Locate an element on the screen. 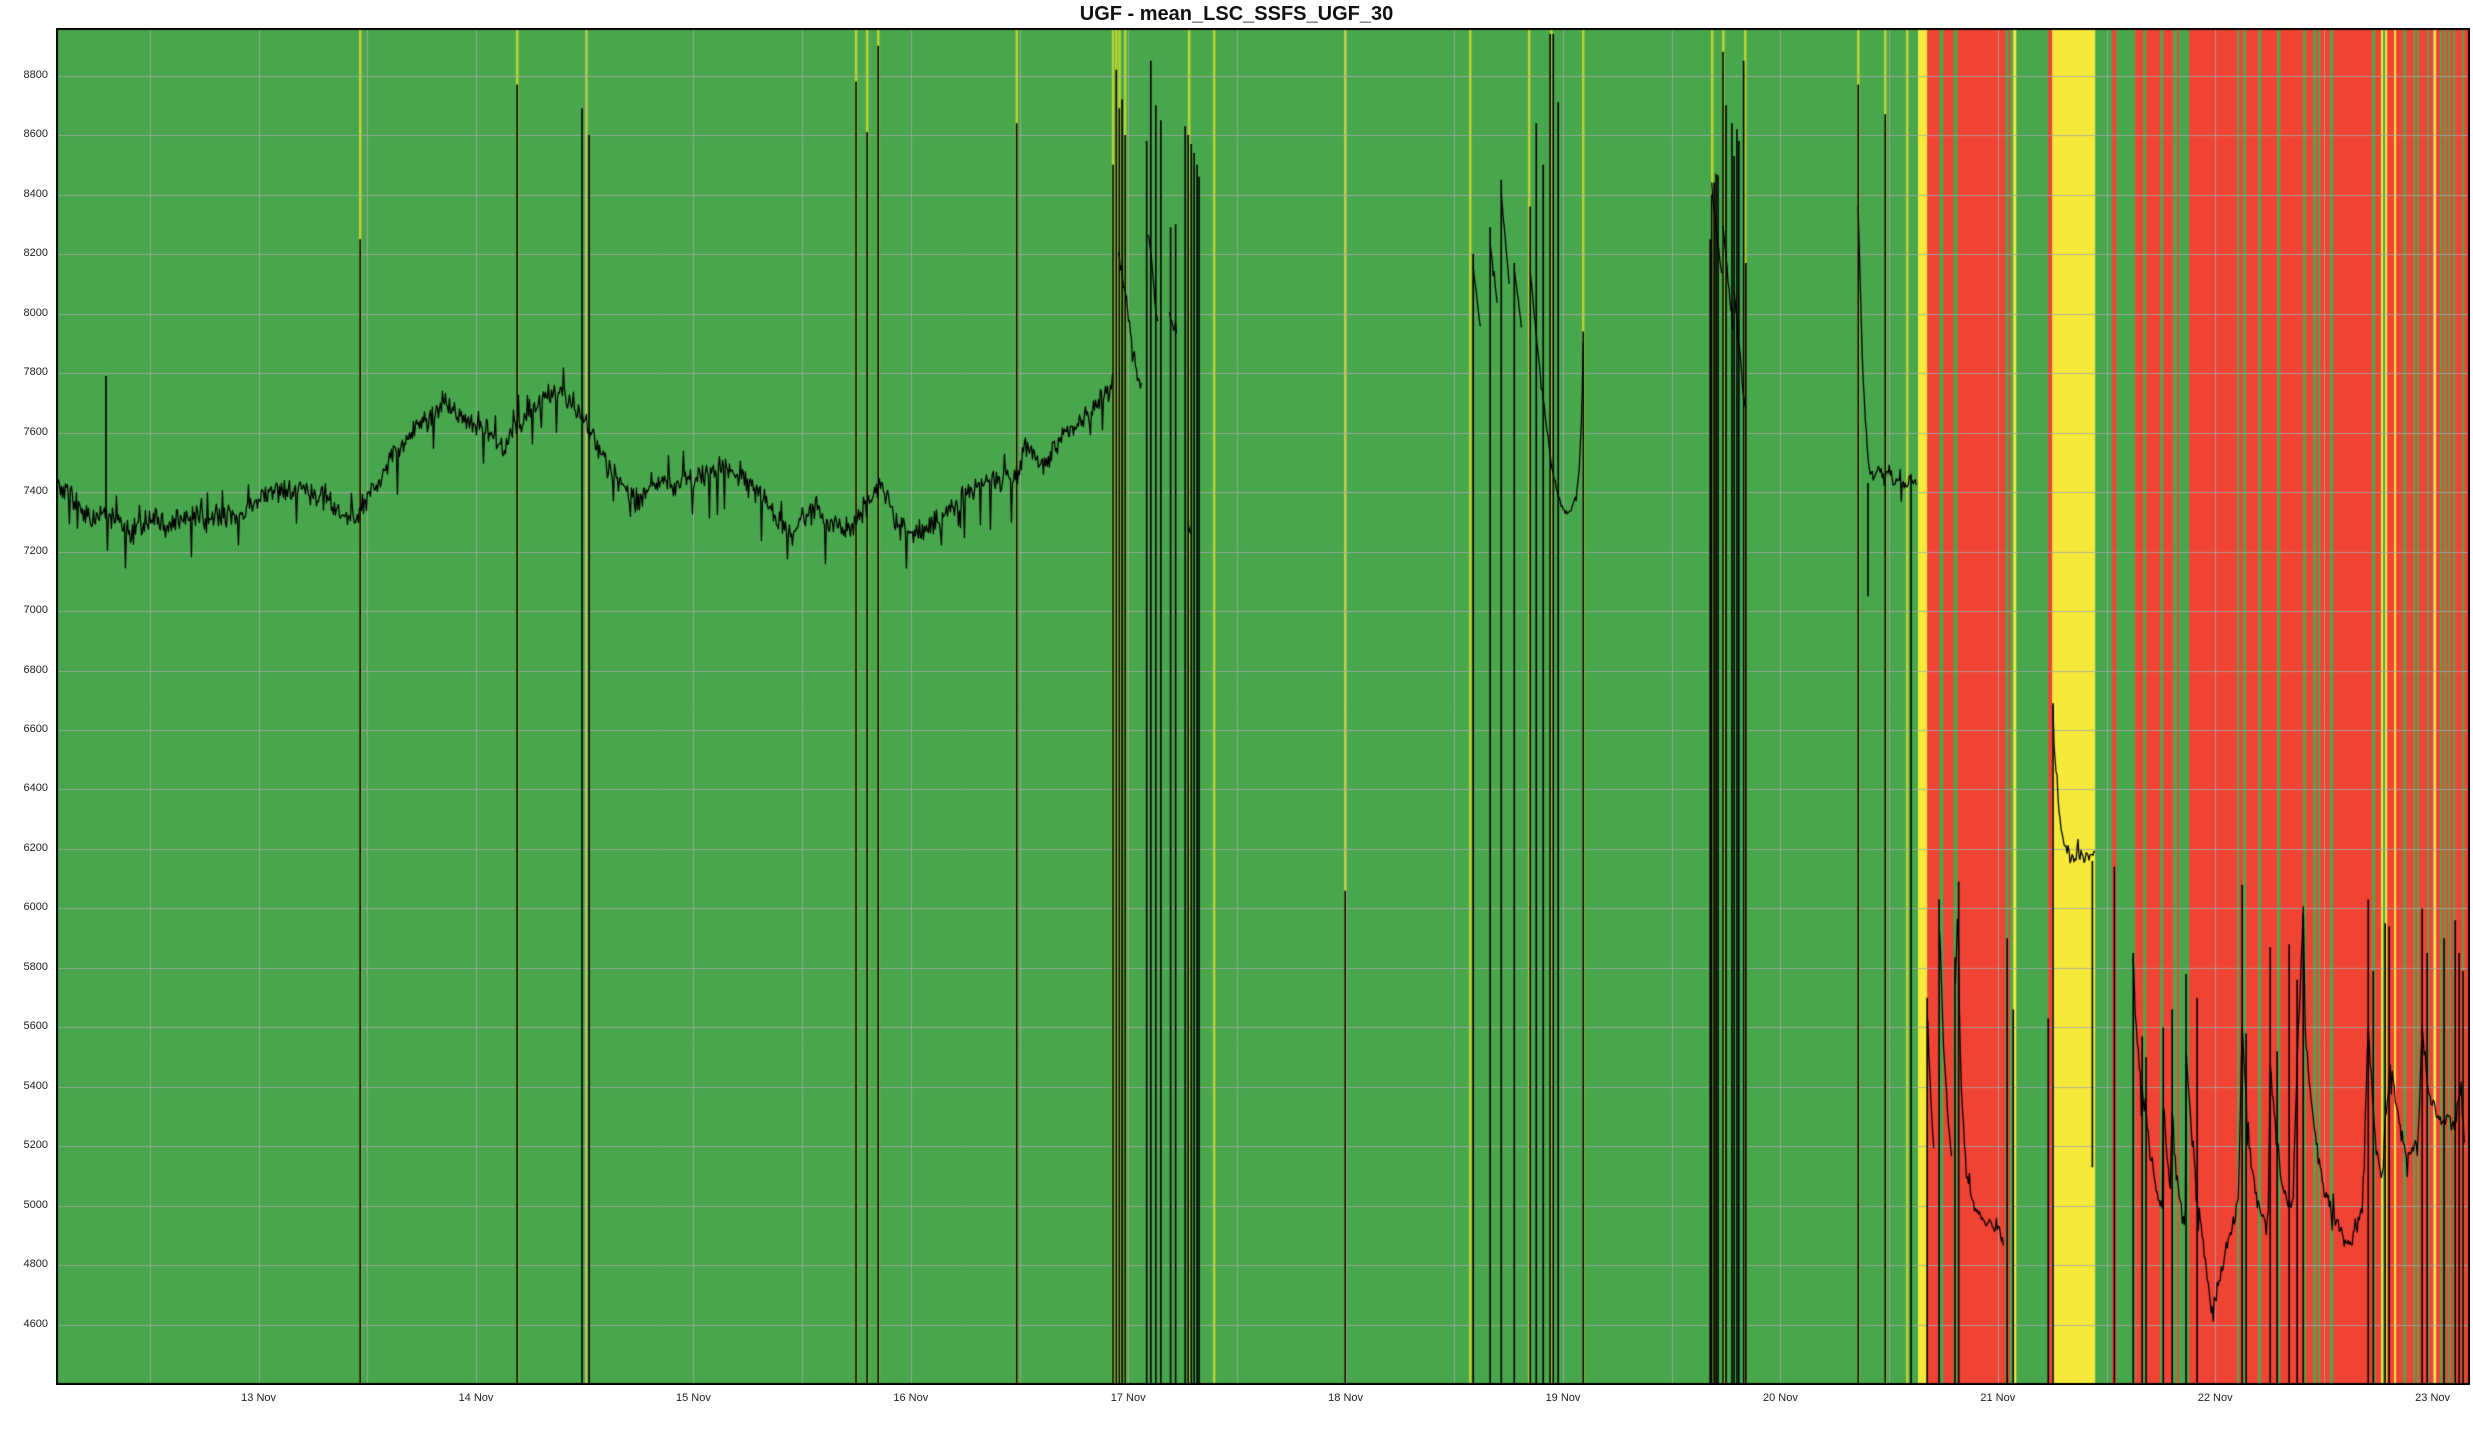 Image resolution: width=2473 pixels, height=1432 pixels. x-tick-label: 14 Nov is located at coordinates (476, 1398).